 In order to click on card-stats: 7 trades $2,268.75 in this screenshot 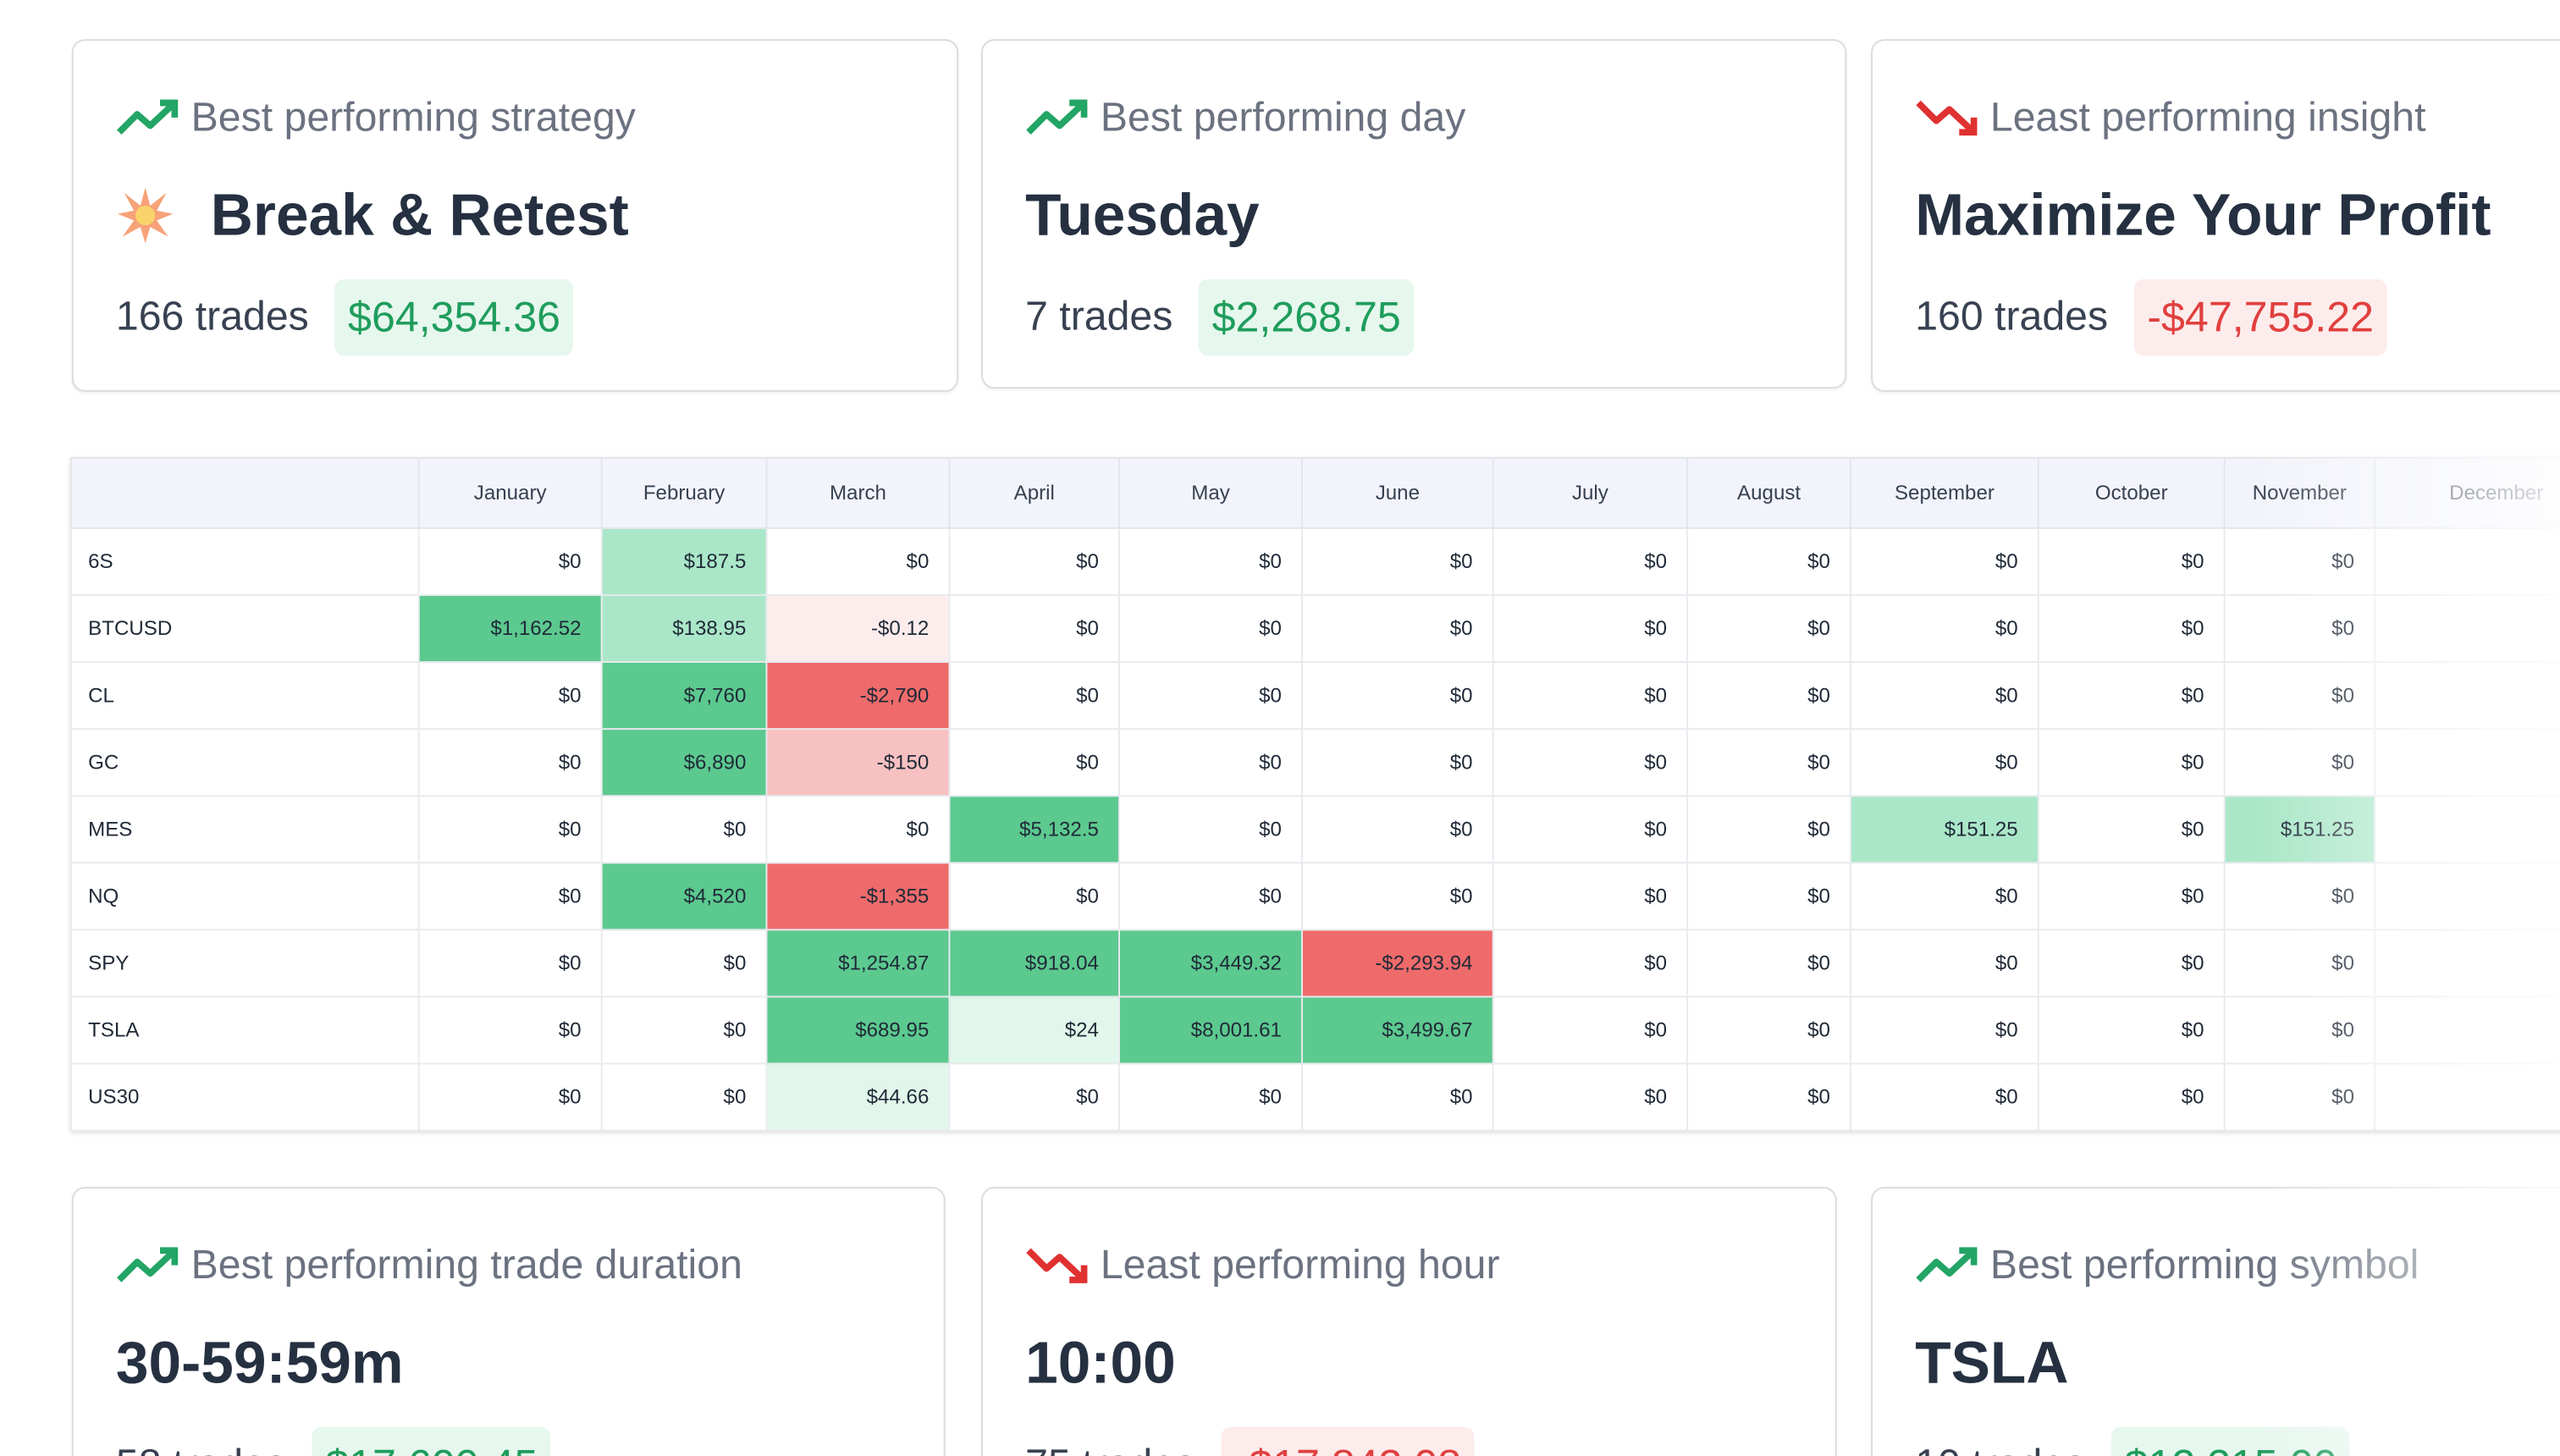, I will do `click(1413, 317)`.